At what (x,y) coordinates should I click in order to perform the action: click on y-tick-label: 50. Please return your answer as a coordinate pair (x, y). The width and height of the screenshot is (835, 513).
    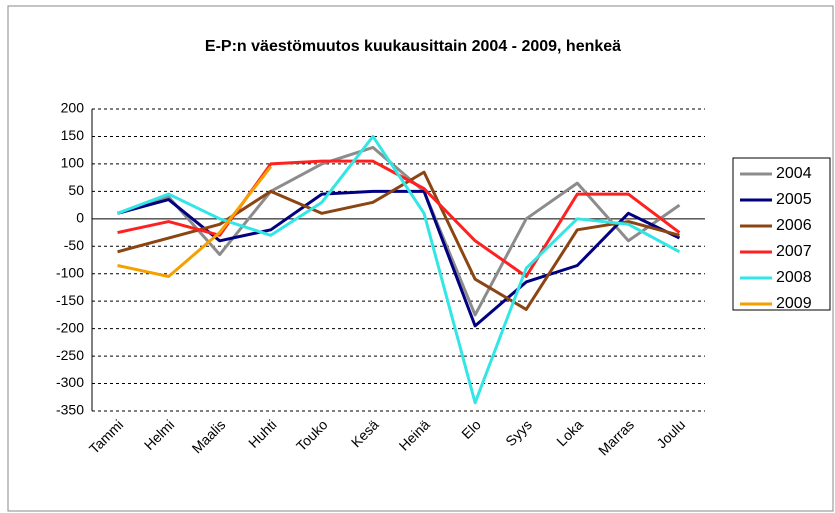
    Looking at the image, I should click on (76, 190).